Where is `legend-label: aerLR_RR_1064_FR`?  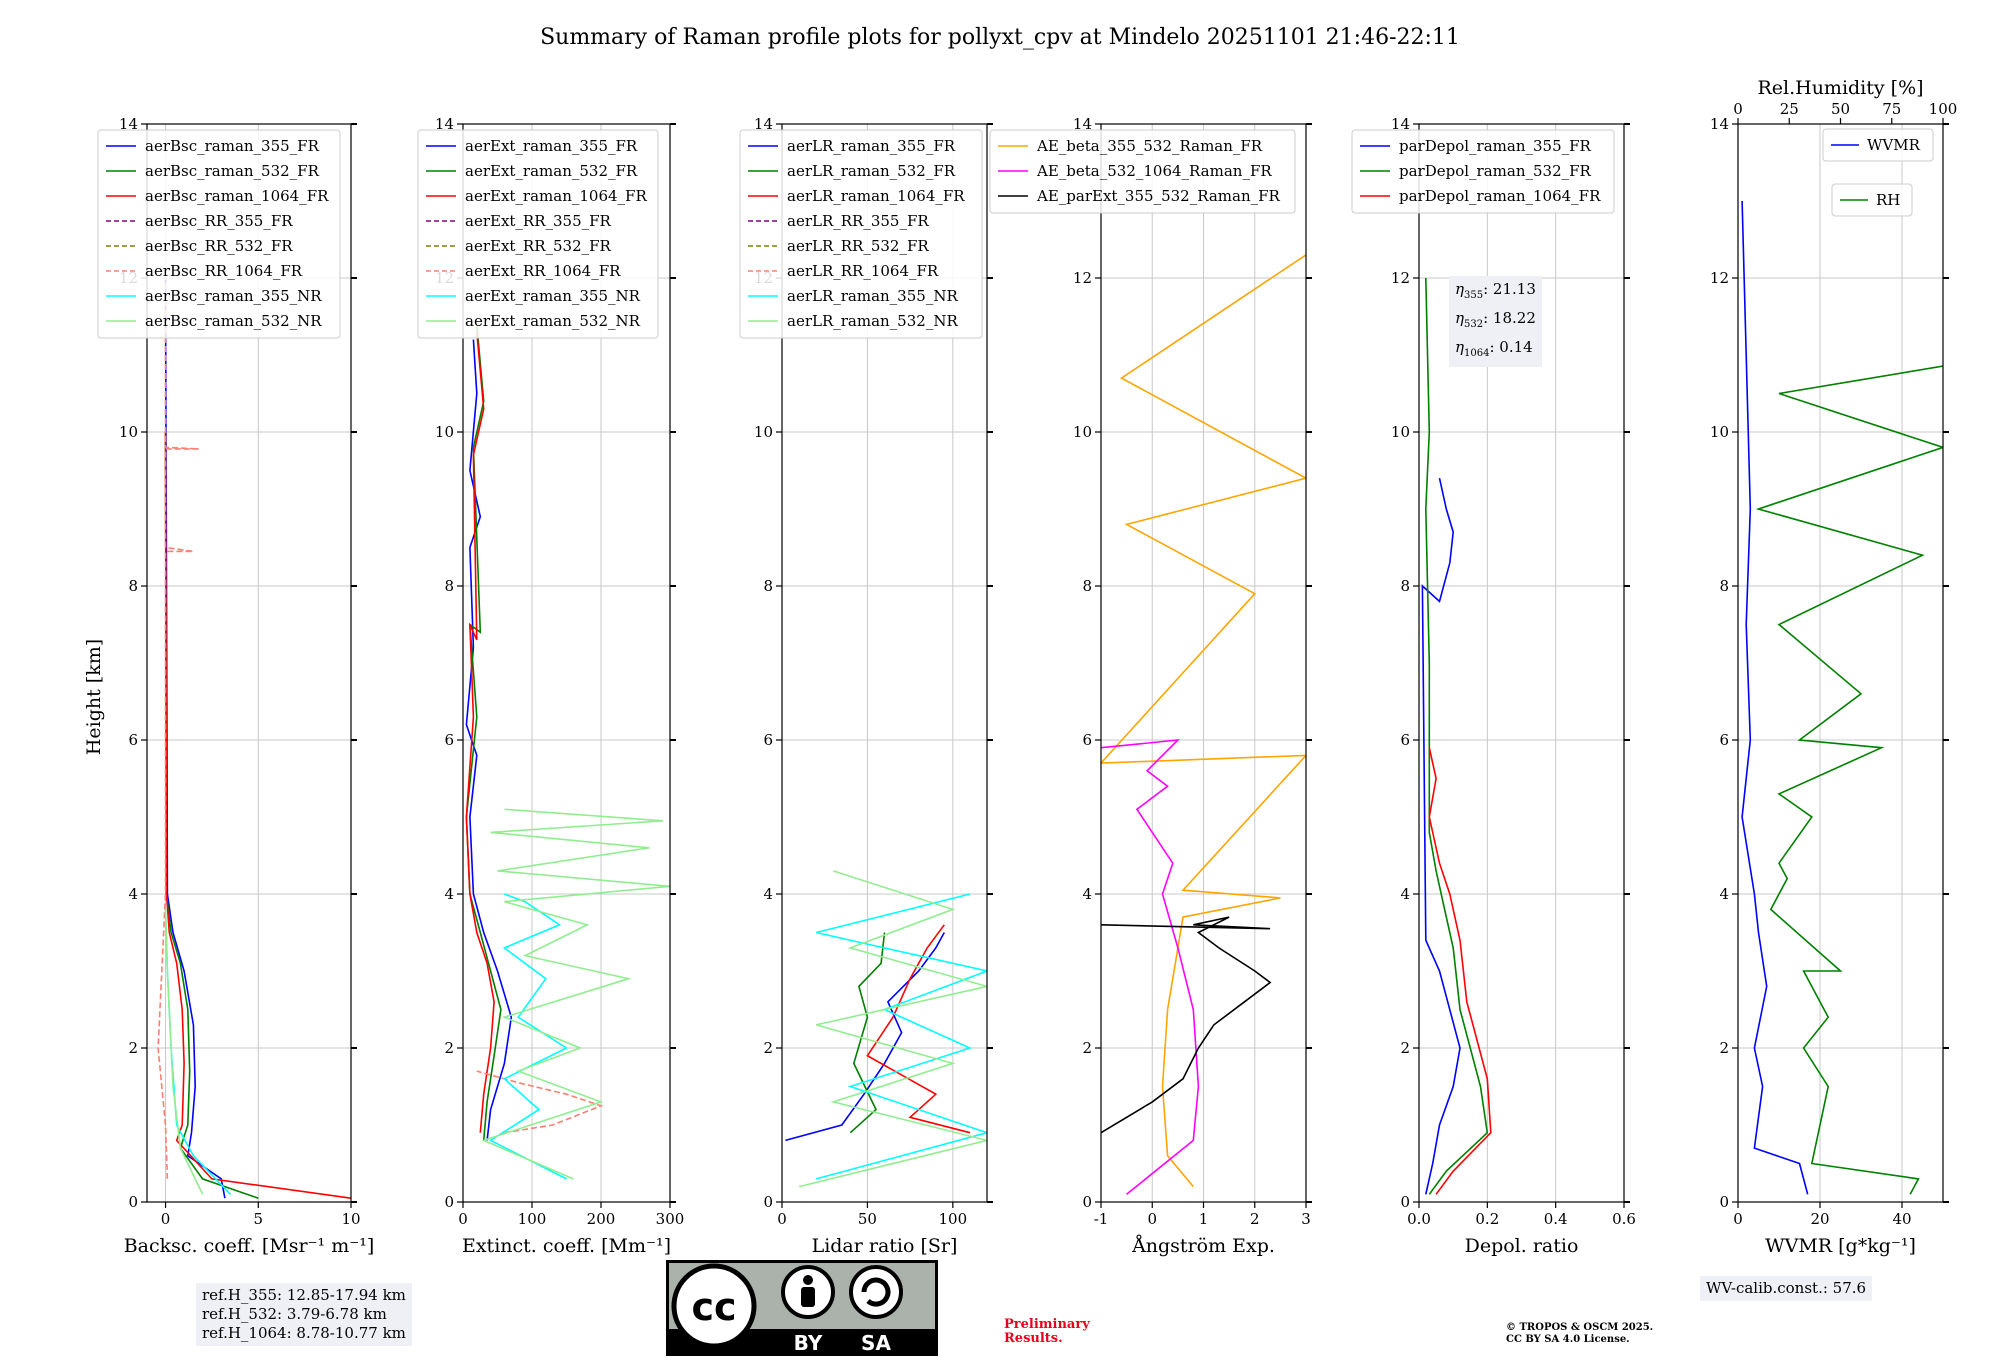 legend-label: aerLR_RR_1064_FR is located at coordinates (863, 271).